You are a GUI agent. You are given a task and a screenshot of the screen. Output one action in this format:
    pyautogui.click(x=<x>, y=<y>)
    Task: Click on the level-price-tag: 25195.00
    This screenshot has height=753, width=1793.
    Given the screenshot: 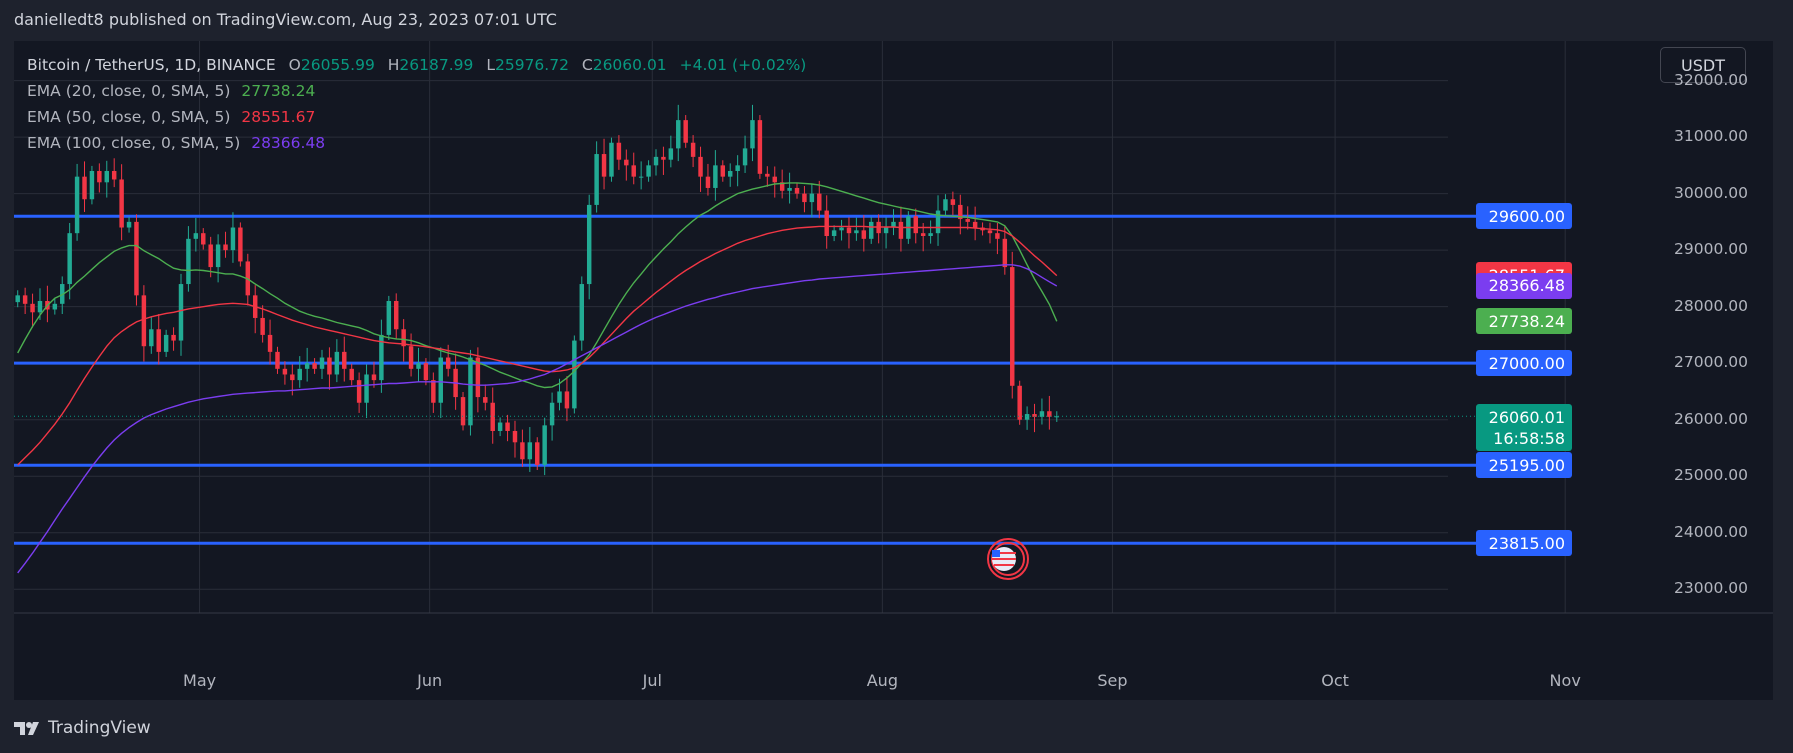 What is the action you would take?
    pyautogui.click(x=1524, y=465)
    